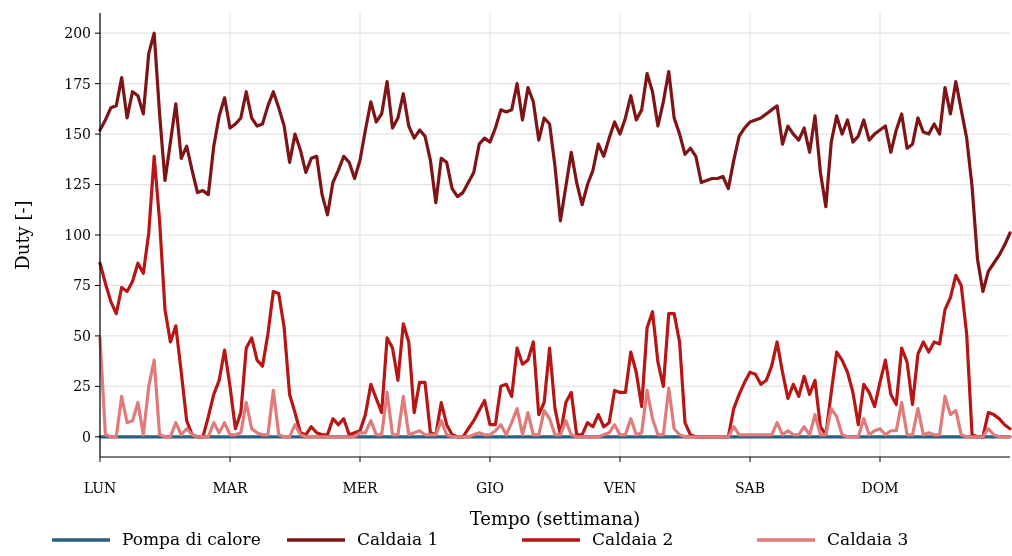  What do you see at coordinates (86, 436) in the screenshot?
I see `y-tick-label: 0` at bounding box center [86, 436].